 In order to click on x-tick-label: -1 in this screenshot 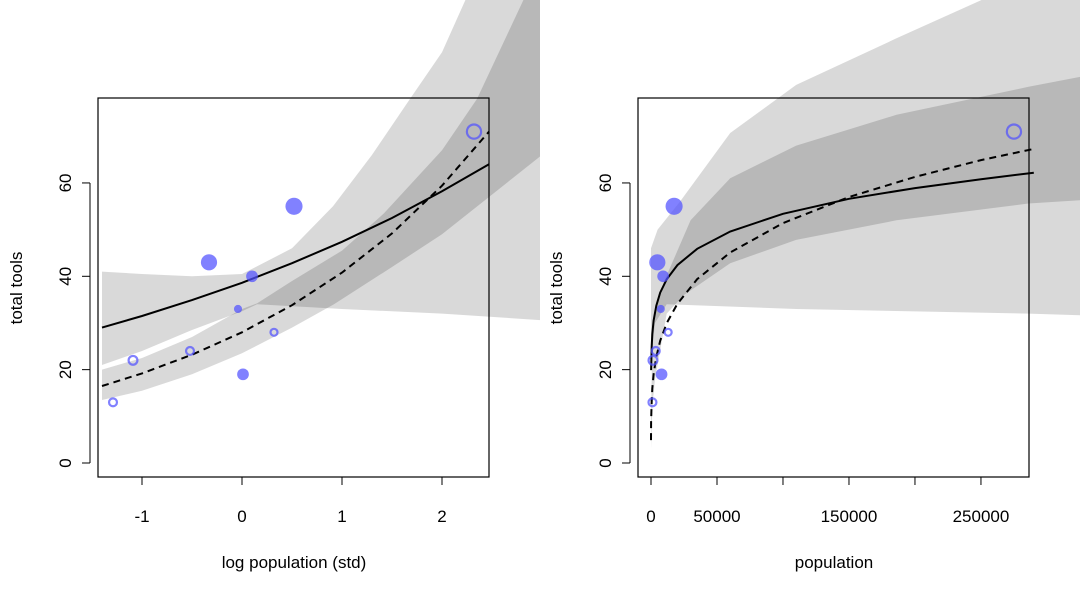, I will do `click(141, 516)`.